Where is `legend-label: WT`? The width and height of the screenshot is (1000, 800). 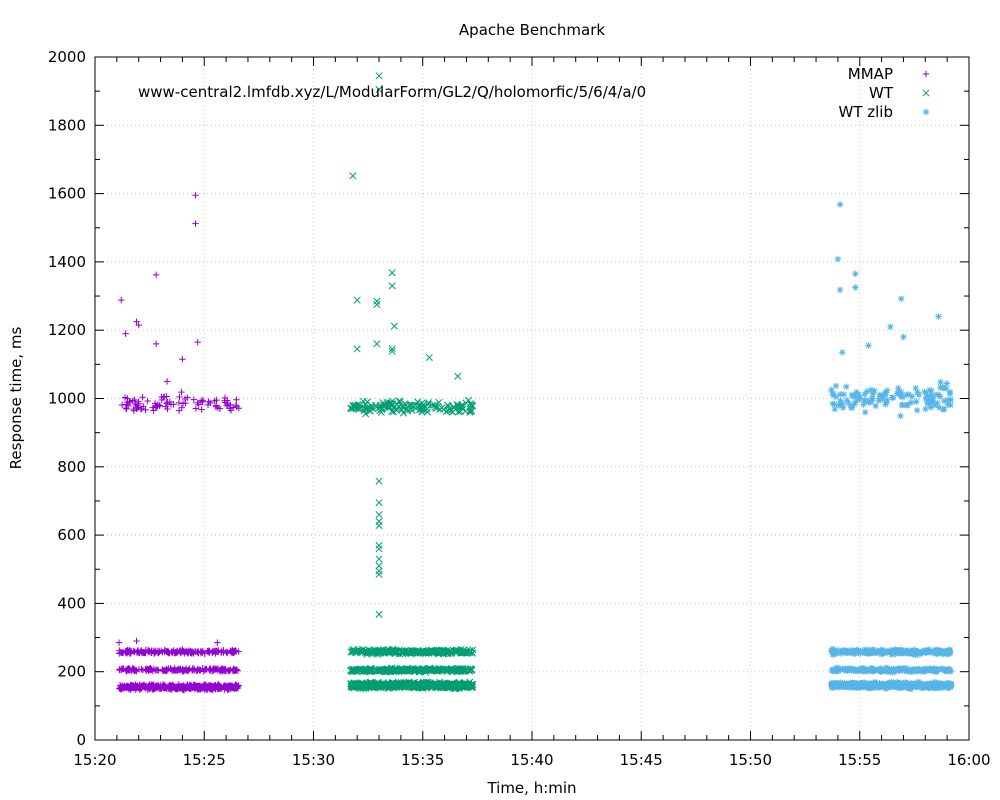
legend-label: WT is located at coordinates (881, 93).